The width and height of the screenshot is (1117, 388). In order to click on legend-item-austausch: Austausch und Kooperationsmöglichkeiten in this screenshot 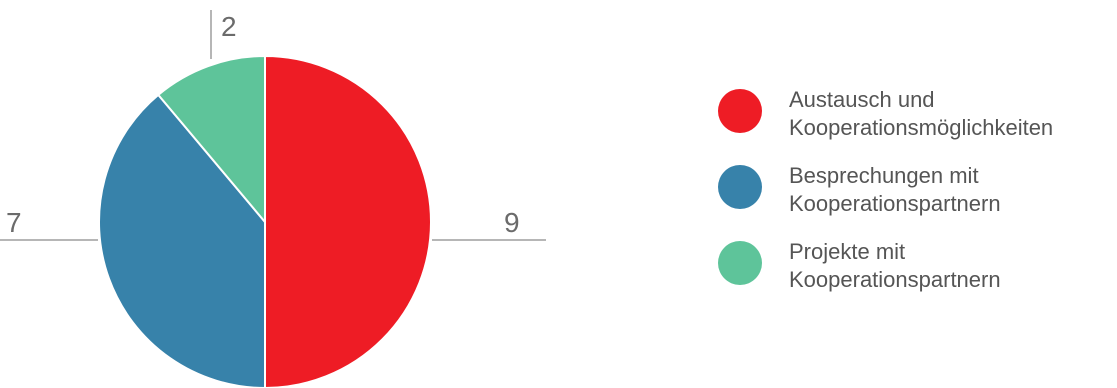, I will do `click(915, 114)`.